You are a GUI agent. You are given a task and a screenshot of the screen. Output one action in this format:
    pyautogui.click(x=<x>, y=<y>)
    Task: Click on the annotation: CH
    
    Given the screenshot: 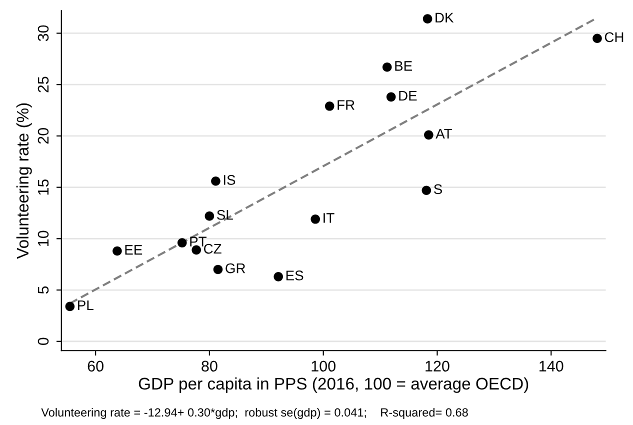 What is the action you would take?
    pyautogui.click(x=614, y=37)
    